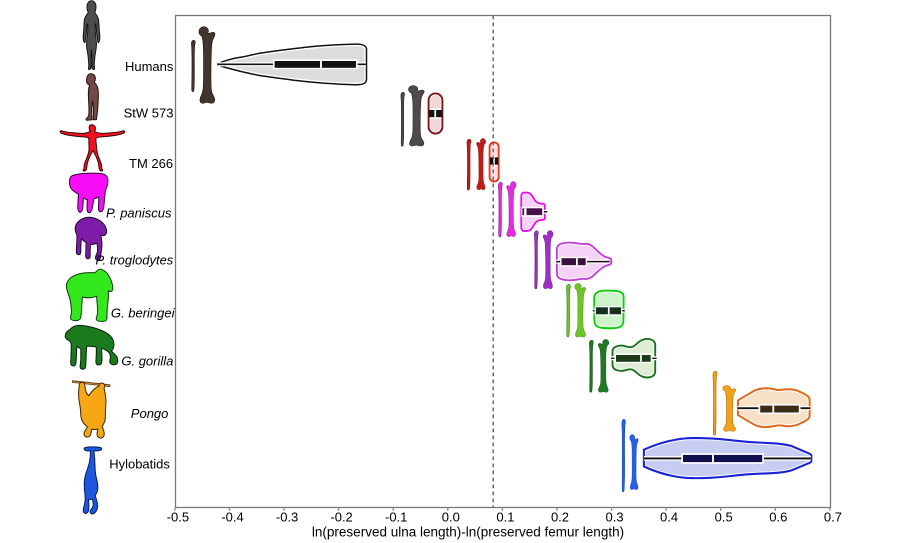 The width and height of the screenshot is (900, 543). Describe the element at coordinates (669, 517) in the screenshot. I see `svg-text: 0.4` at that location.